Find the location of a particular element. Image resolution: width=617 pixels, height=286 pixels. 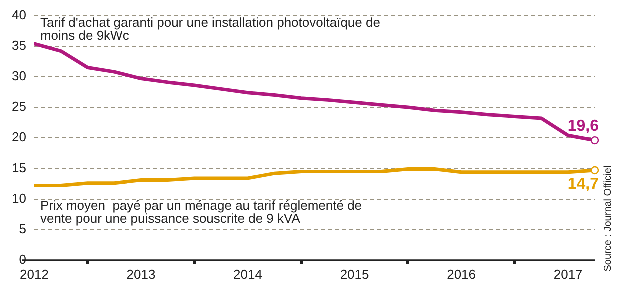

x-tick-label: 2014 is located at coordinates (248, 274).